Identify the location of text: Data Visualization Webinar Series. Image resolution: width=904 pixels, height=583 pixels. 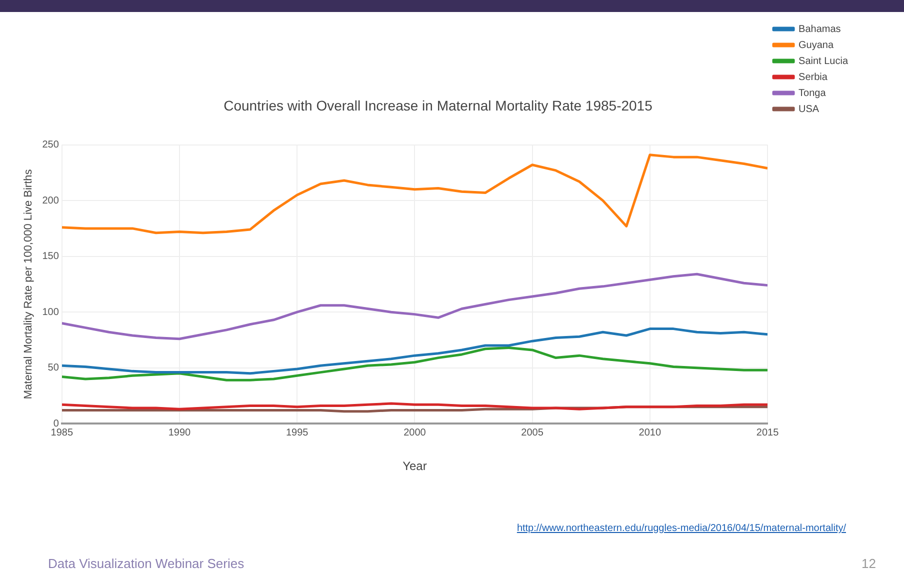
(146, 563).